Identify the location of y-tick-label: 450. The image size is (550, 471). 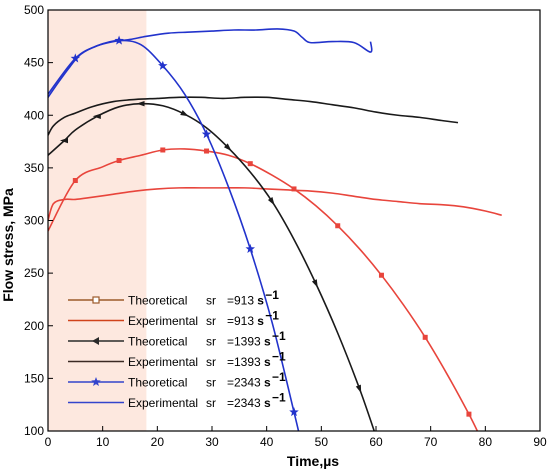
(34, 63).